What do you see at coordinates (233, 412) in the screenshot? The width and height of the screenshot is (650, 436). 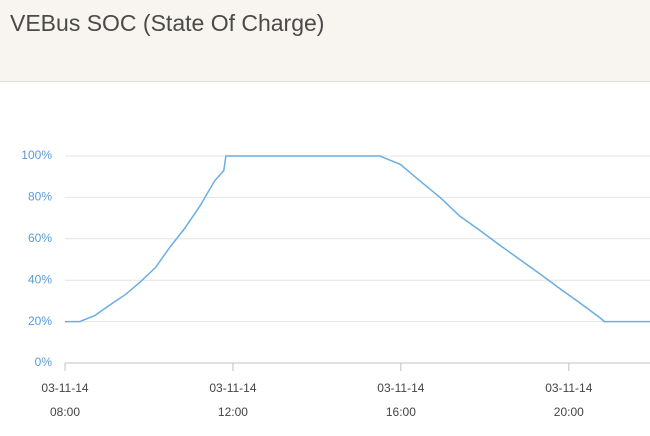 I see `x-tick-label: 12:00` at bounding box center [233, 412].